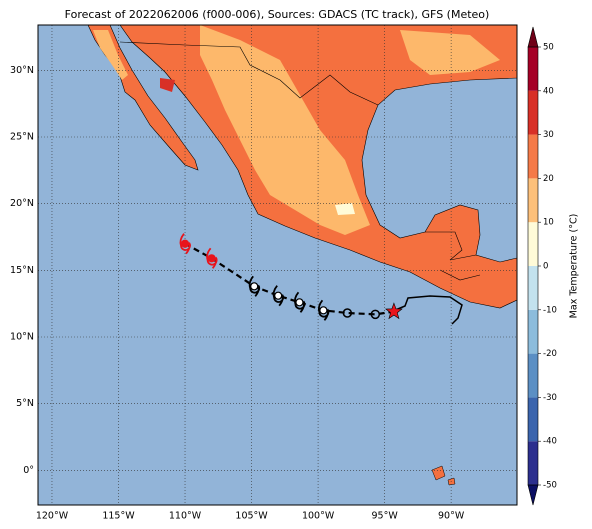 The image size is (592, 529). What do you see at coordinates (451, 516) in the screenshot?
I see `x-tick-label: 90°W` at bounding box center [451, 516].